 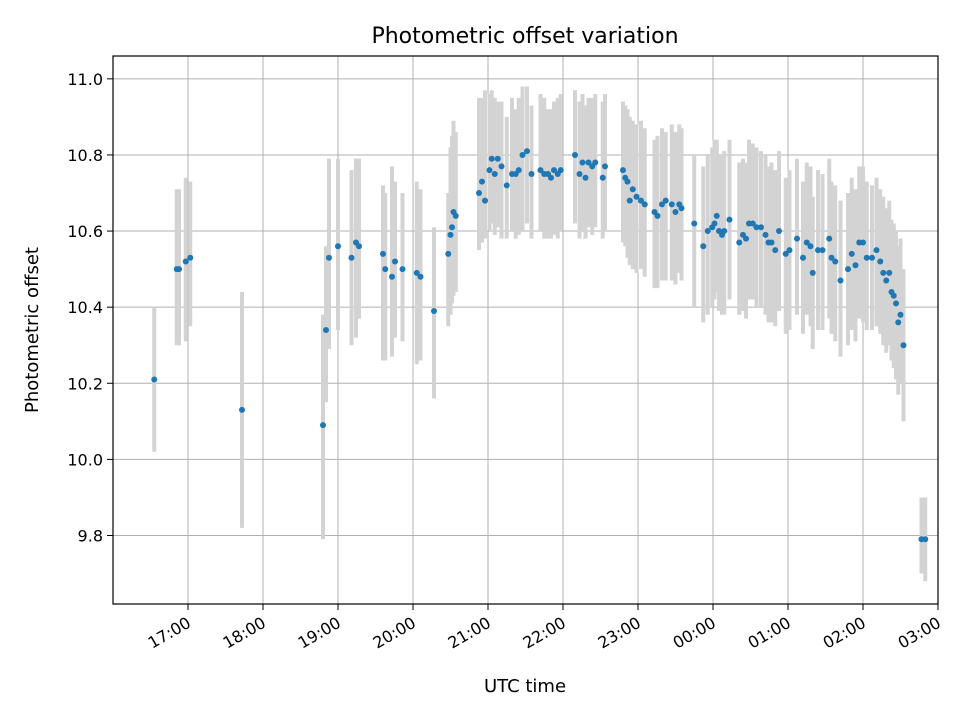 What do you see at coordinates (85, 383) in the screenshot?
I see `y-tick-label: 10.2` at bounding box center [85, 383].